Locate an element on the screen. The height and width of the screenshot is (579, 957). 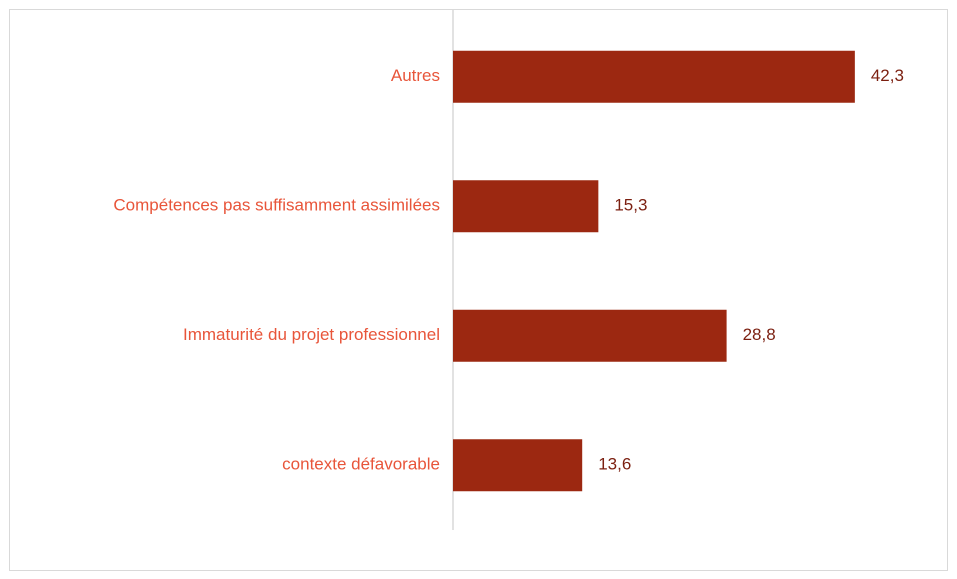
category-label: contexte défavorable is located at coordinates (361, 464).